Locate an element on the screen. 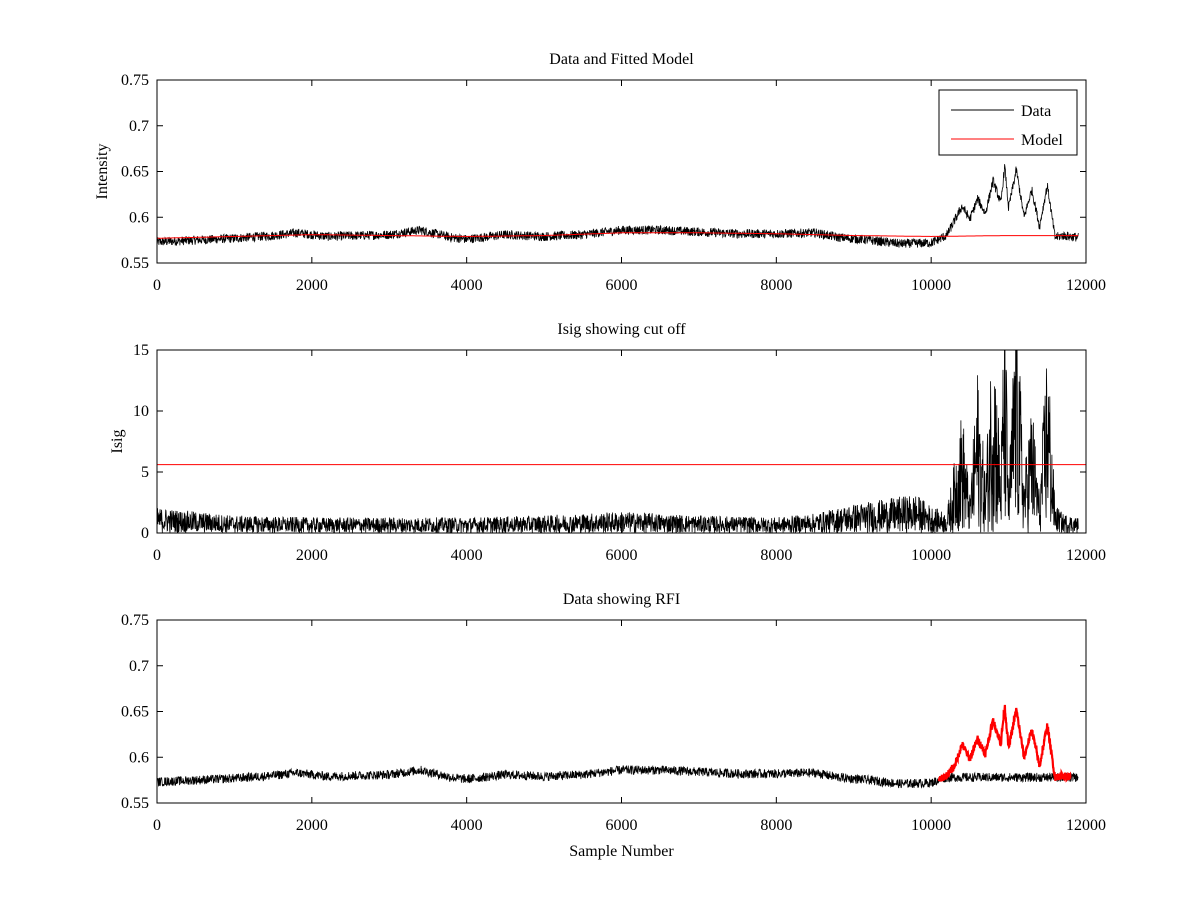 This screenshot has width=1200, height=900. y-tick-label: 0 is located at coordinates (145, 533).